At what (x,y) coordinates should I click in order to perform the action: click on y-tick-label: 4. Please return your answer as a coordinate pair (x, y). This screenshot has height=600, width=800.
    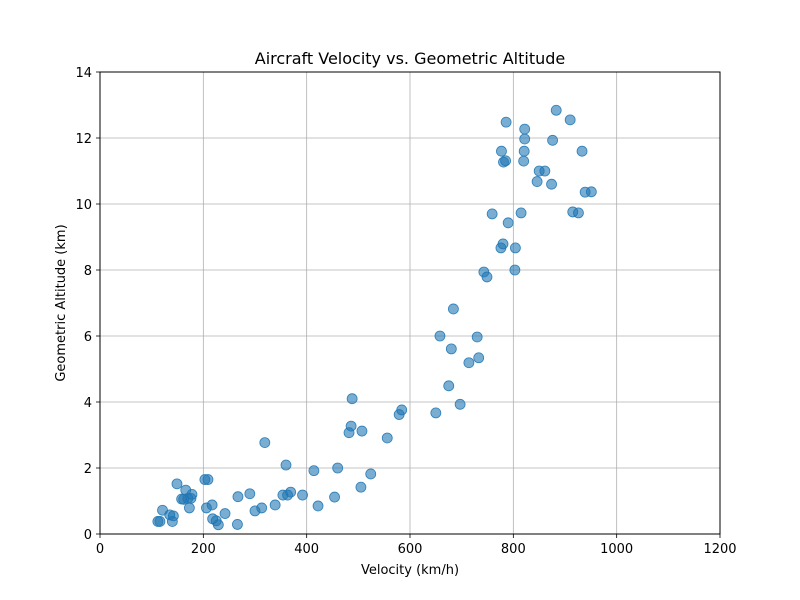
    Looking at the image, I should click on (88, 403).